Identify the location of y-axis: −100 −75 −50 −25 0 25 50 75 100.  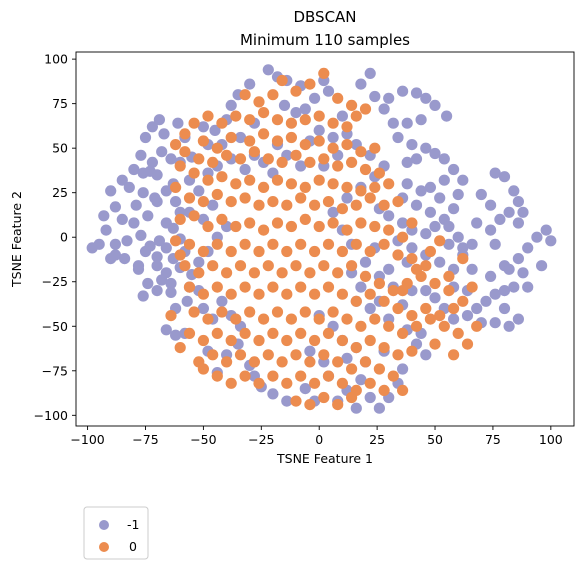
(55, 237).